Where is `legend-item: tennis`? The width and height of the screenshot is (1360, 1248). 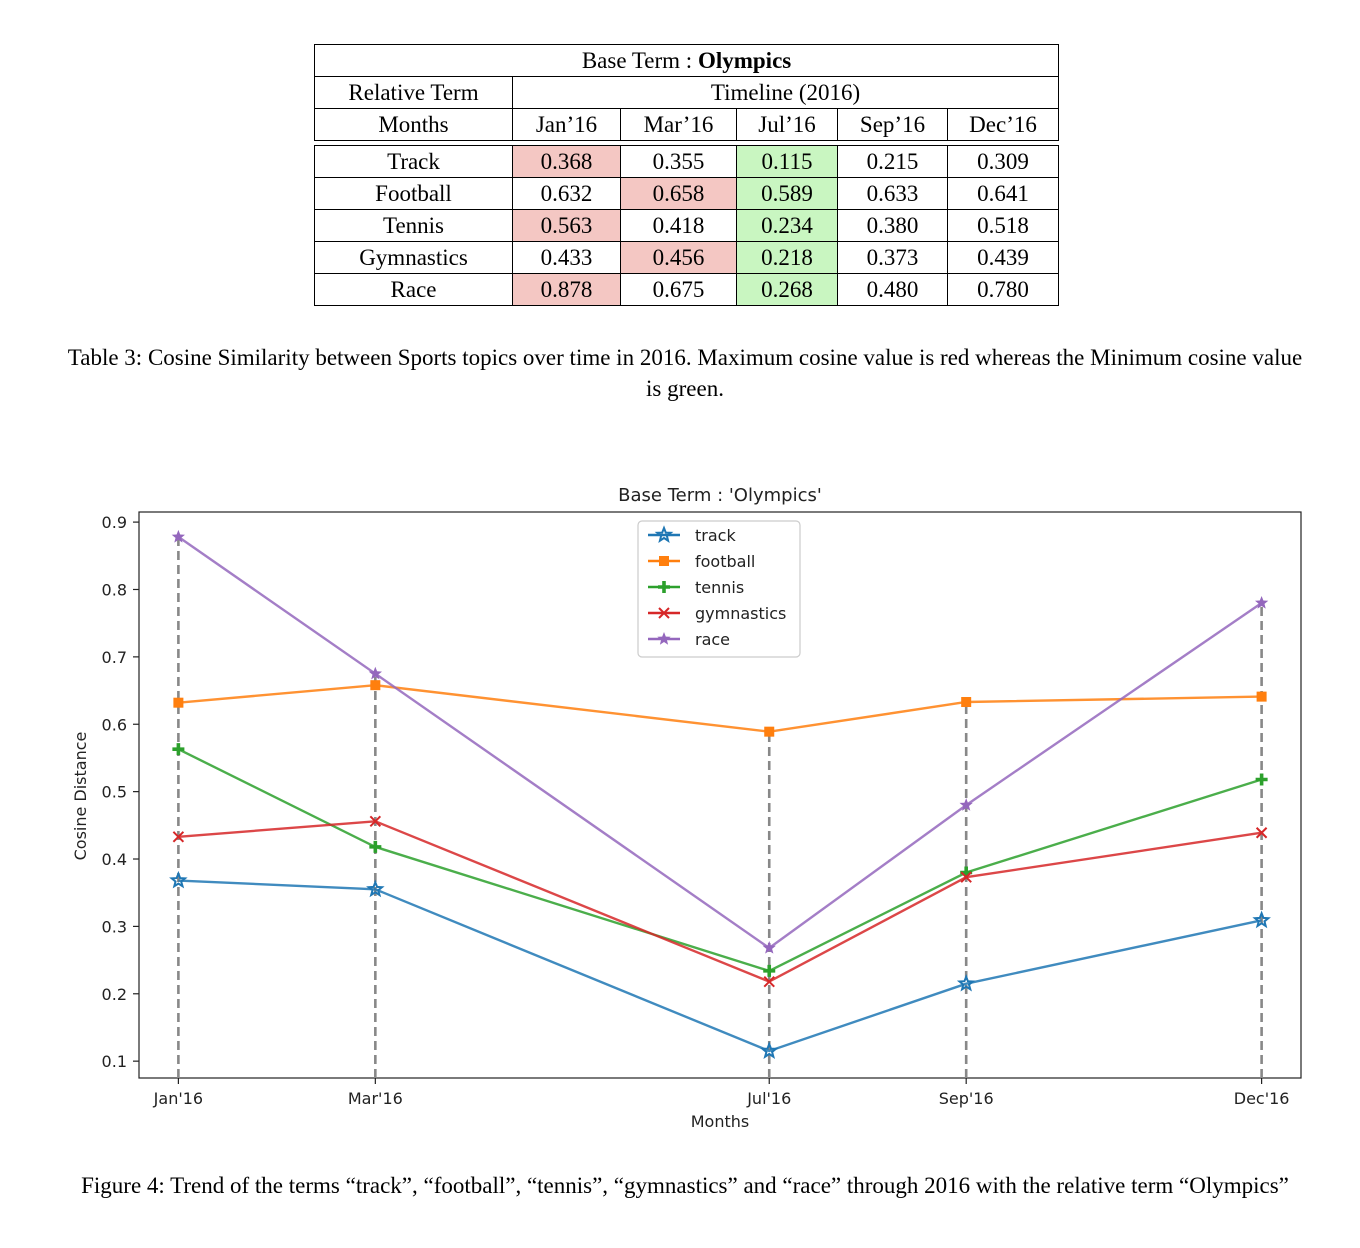
legend-item: tennis is located at coordinates (696, 587).